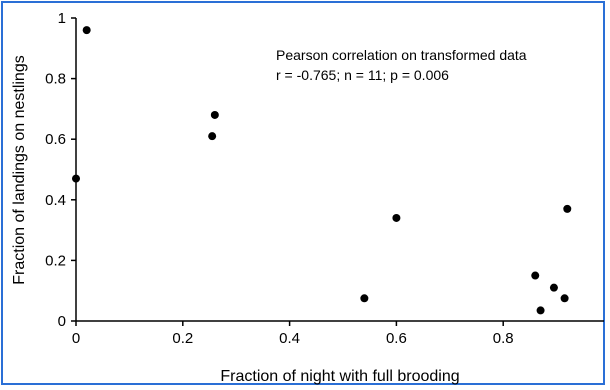 The image size is (610, 390). Describe the element at coordinates (55, 200) in the screenshot. I see `y-tick-label: 0.4` at that location.